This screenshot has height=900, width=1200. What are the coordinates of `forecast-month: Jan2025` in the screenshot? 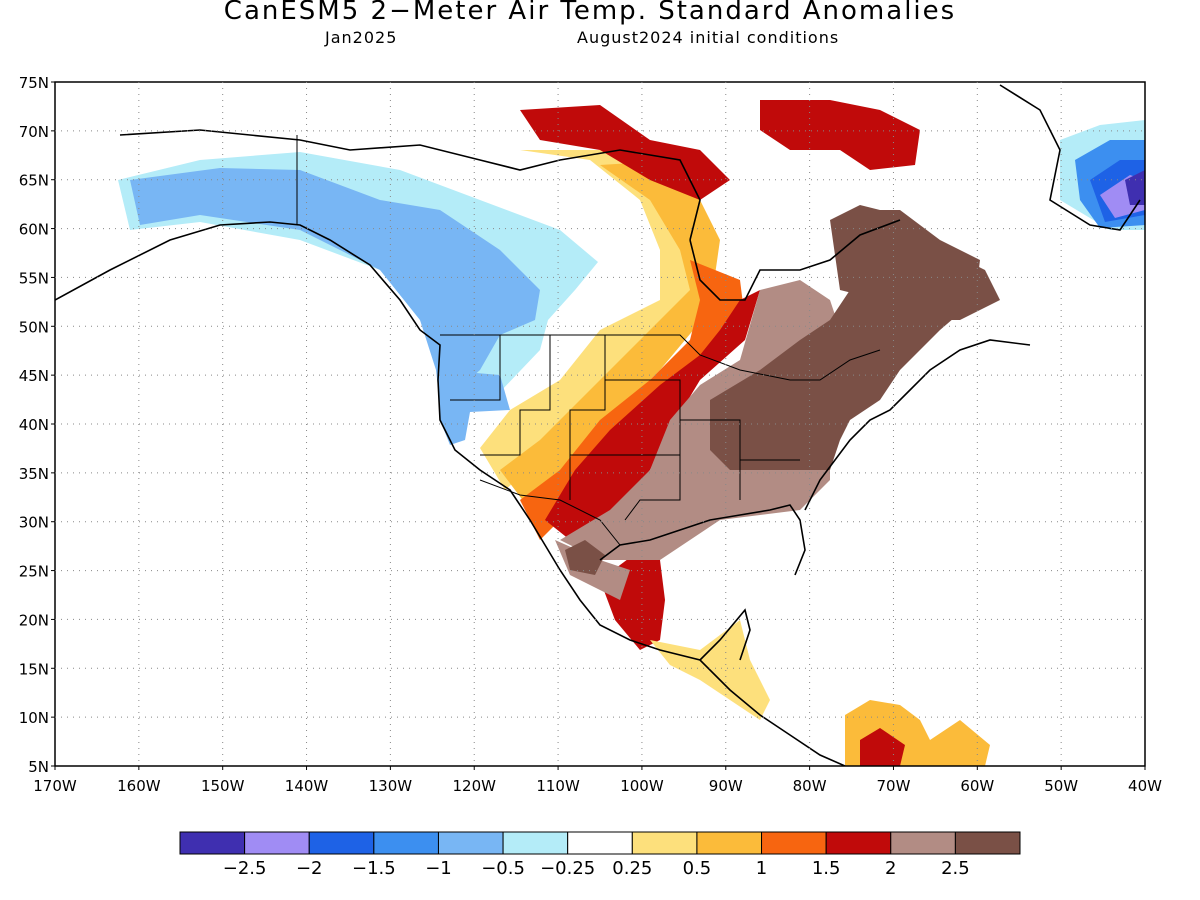 It's located at (361, 37).